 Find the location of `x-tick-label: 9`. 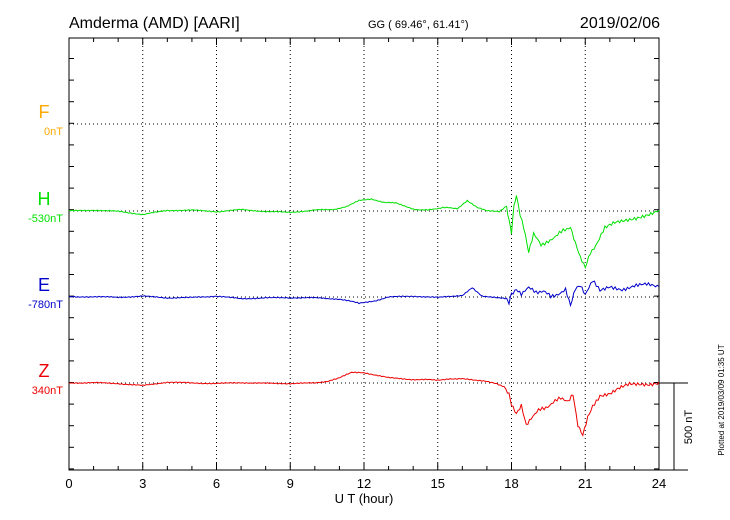

x-tick-label: 9 is located at coordinates (290, 483).